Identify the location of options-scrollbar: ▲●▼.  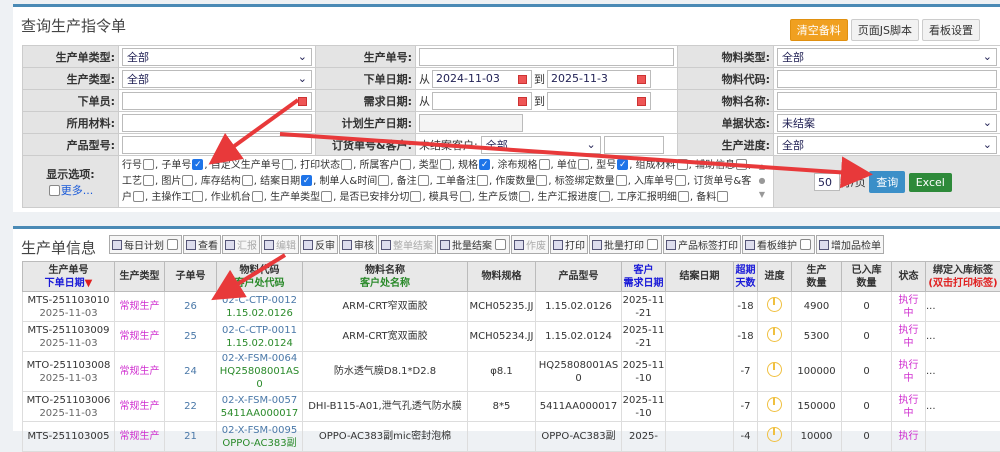
(762, 182).